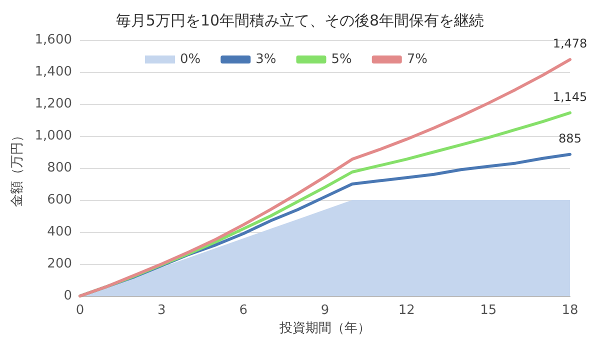 The height and width of the screenshot is (342, 600). I want to click on y-tick-label: 400, so click(59, 232).